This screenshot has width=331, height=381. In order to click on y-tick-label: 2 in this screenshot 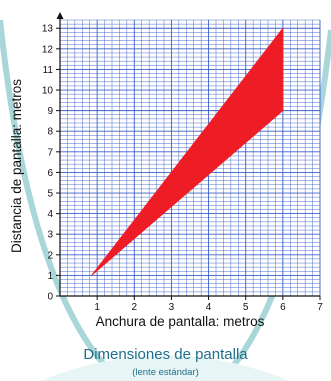, I will do `click(50, 255)`.